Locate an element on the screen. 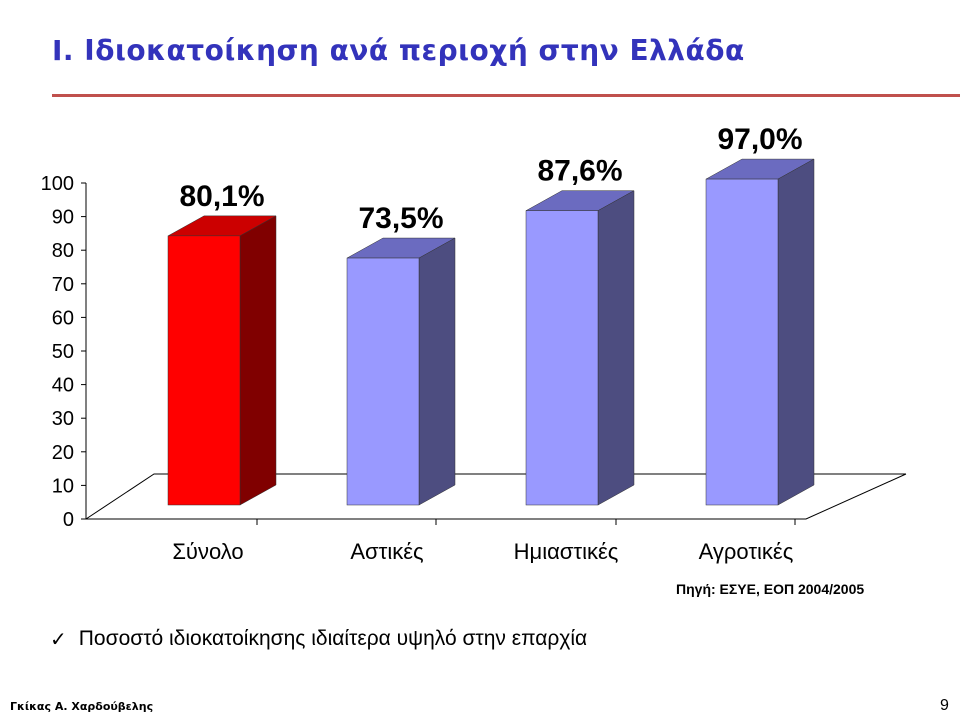 The height and width of the screenshot is (720, 960). floor-back-edge is located at coordinates (495, 496).